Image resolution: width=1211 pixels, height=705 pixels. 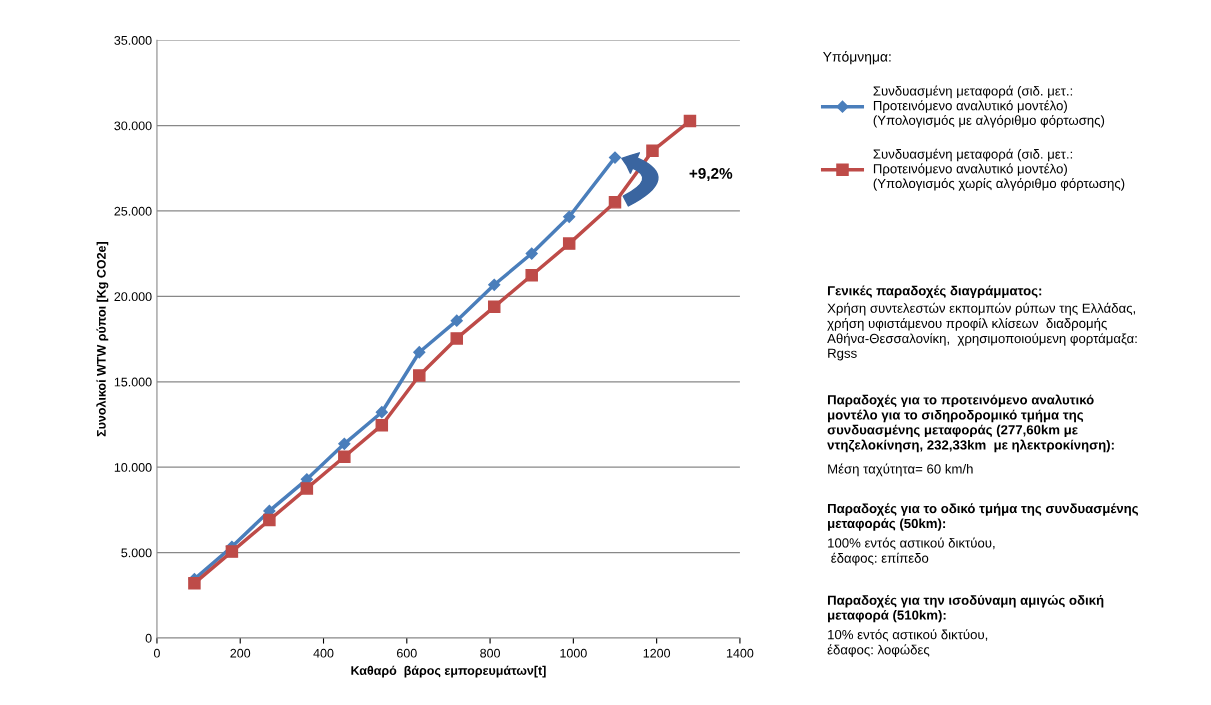 What do you see at coordinates (240, 653) in the screenshot?
I see `x-tick-label: 200` at bounding box center [240, 653].